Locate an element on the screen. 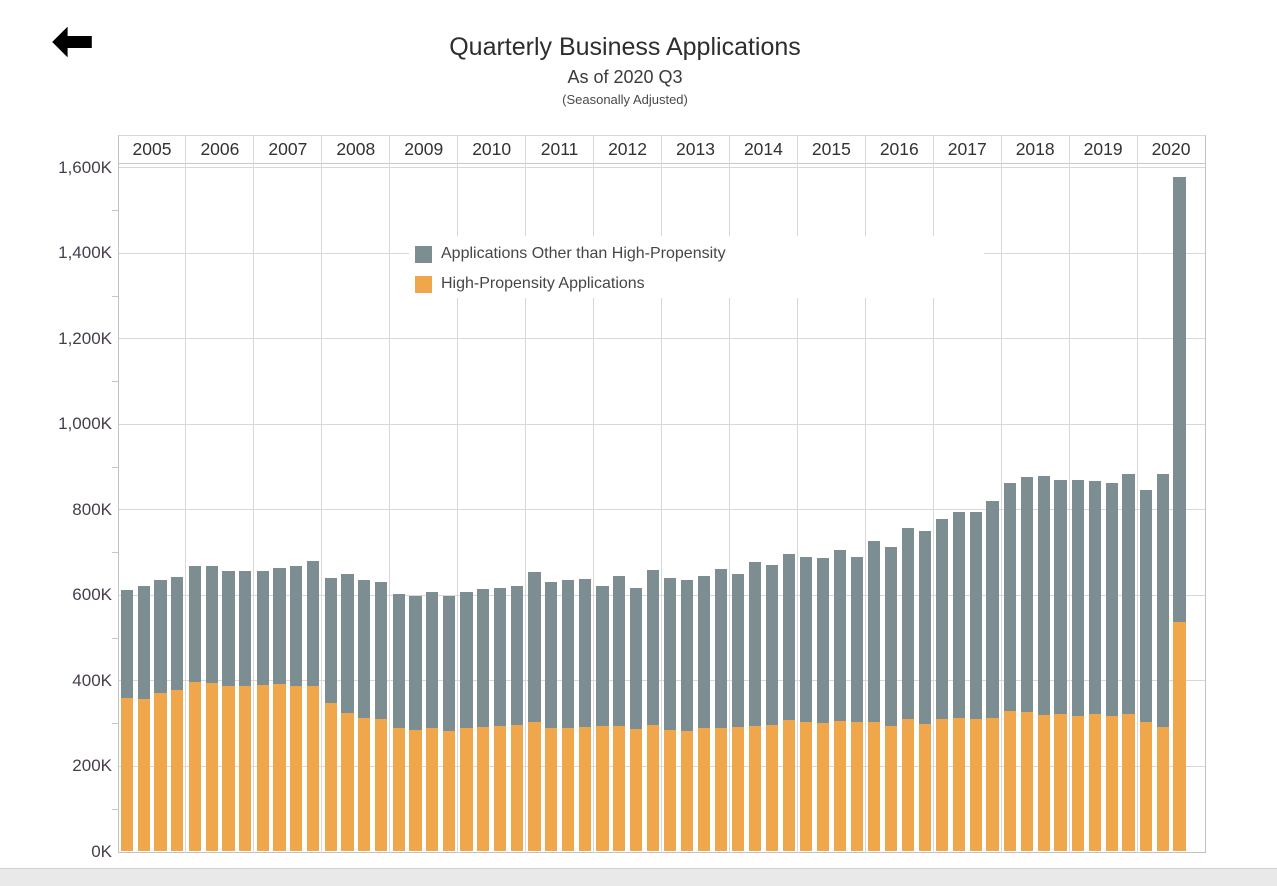 Image resolution: width=1277 pixels, height=886 pixels. bar-2015-Q2 is located at coordinates (823, 705).